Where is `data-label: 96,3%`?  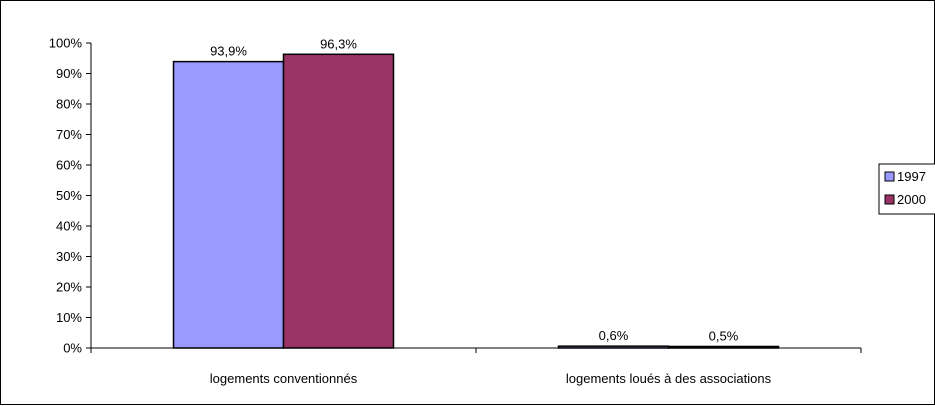
data-label: 96,3% is located at coordinates (338, 43).